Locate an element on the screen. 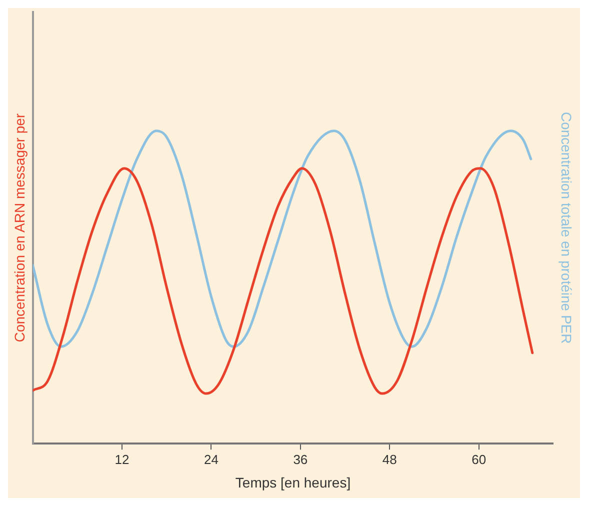 This screenshot has height=508, width=589. y-axis-title: Concentration en ARN messager per is located at coordinates (19, 227).